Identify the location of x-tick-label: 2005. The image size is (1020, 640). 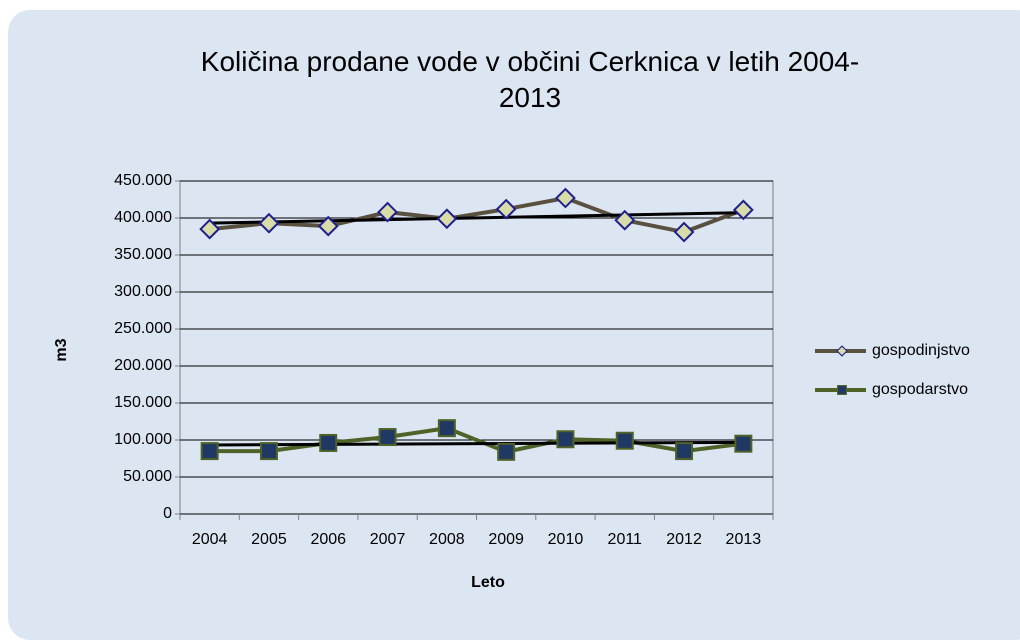
(269, 539).